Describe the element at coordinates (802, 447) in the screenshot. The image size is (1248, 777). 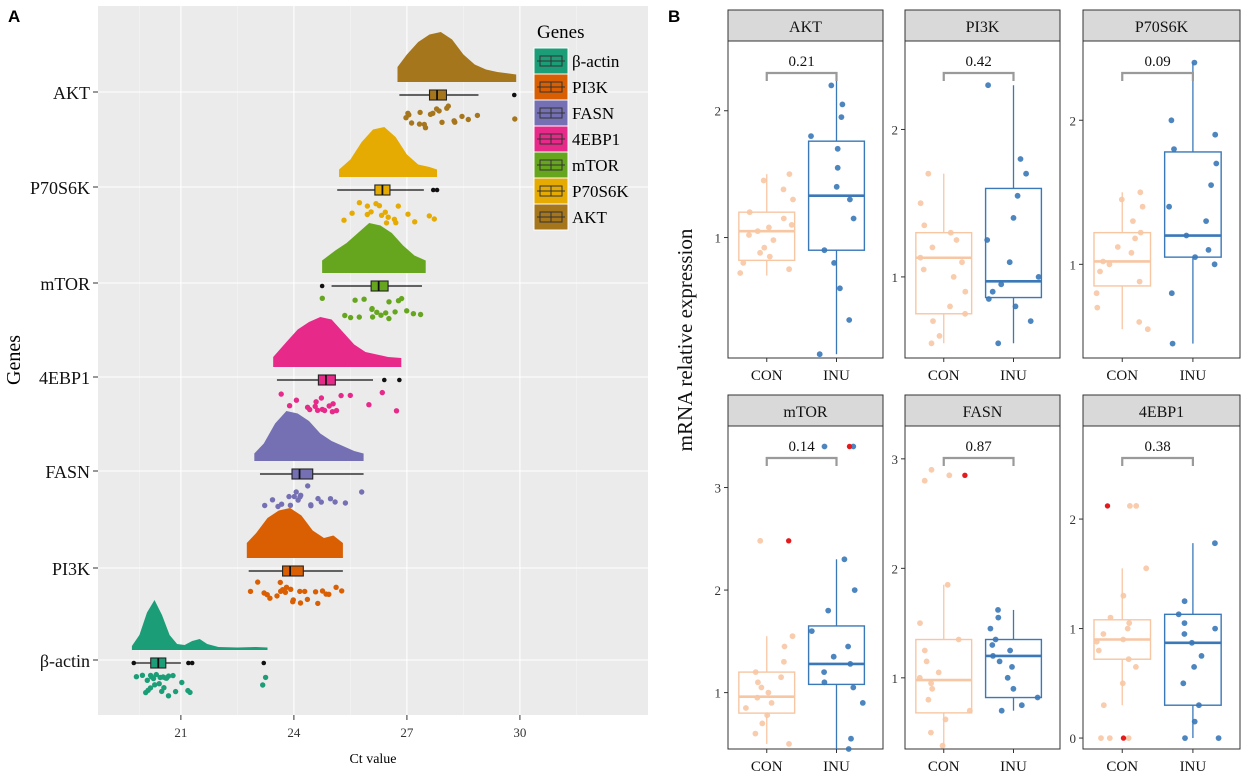
I see `p-value-label: 0.14` at that location.